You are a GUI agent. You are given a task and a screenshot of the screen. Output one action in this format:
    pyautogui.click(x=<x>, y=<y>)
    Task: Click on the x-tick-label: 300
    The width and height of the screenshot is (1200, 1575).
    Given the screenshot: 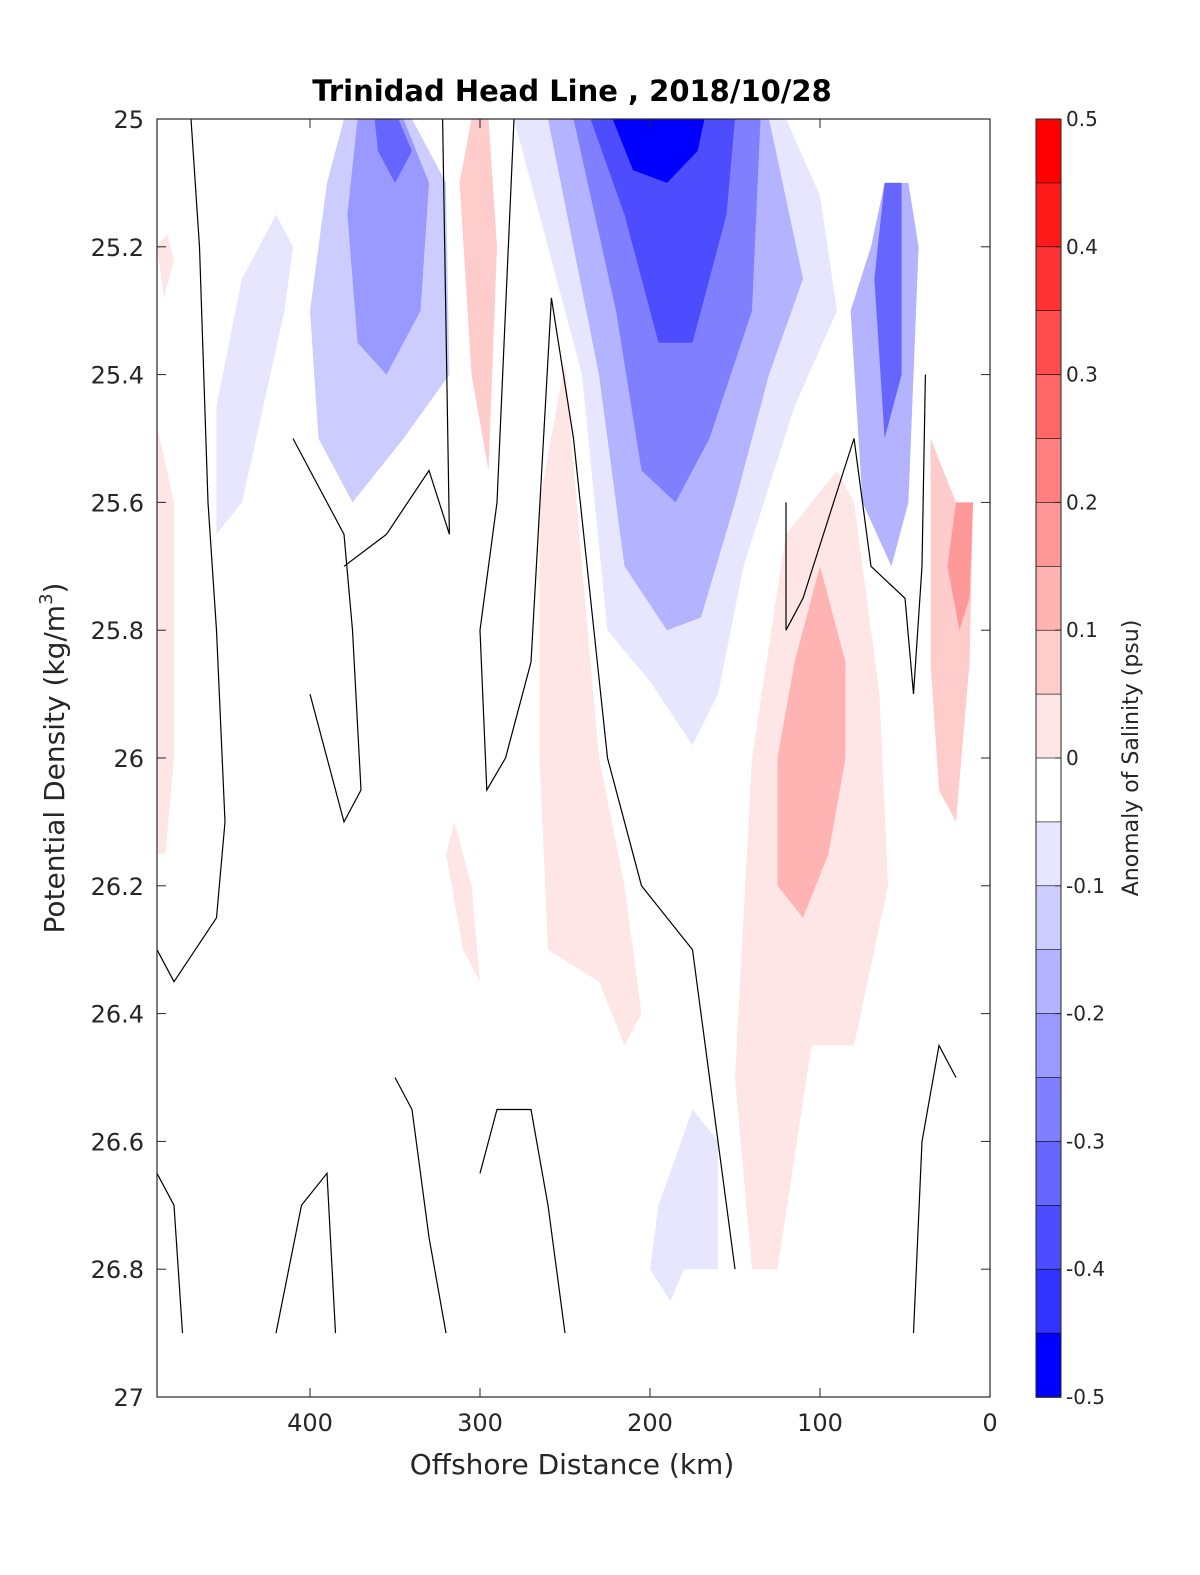 What is the action you would take?
    pyautogui.click(x=480, y=1423)
    